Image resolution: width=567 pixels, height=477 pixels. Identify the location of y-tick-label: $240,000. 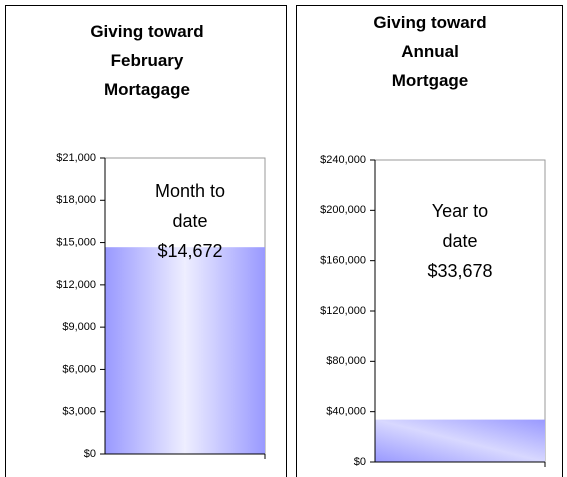
(343, 160).